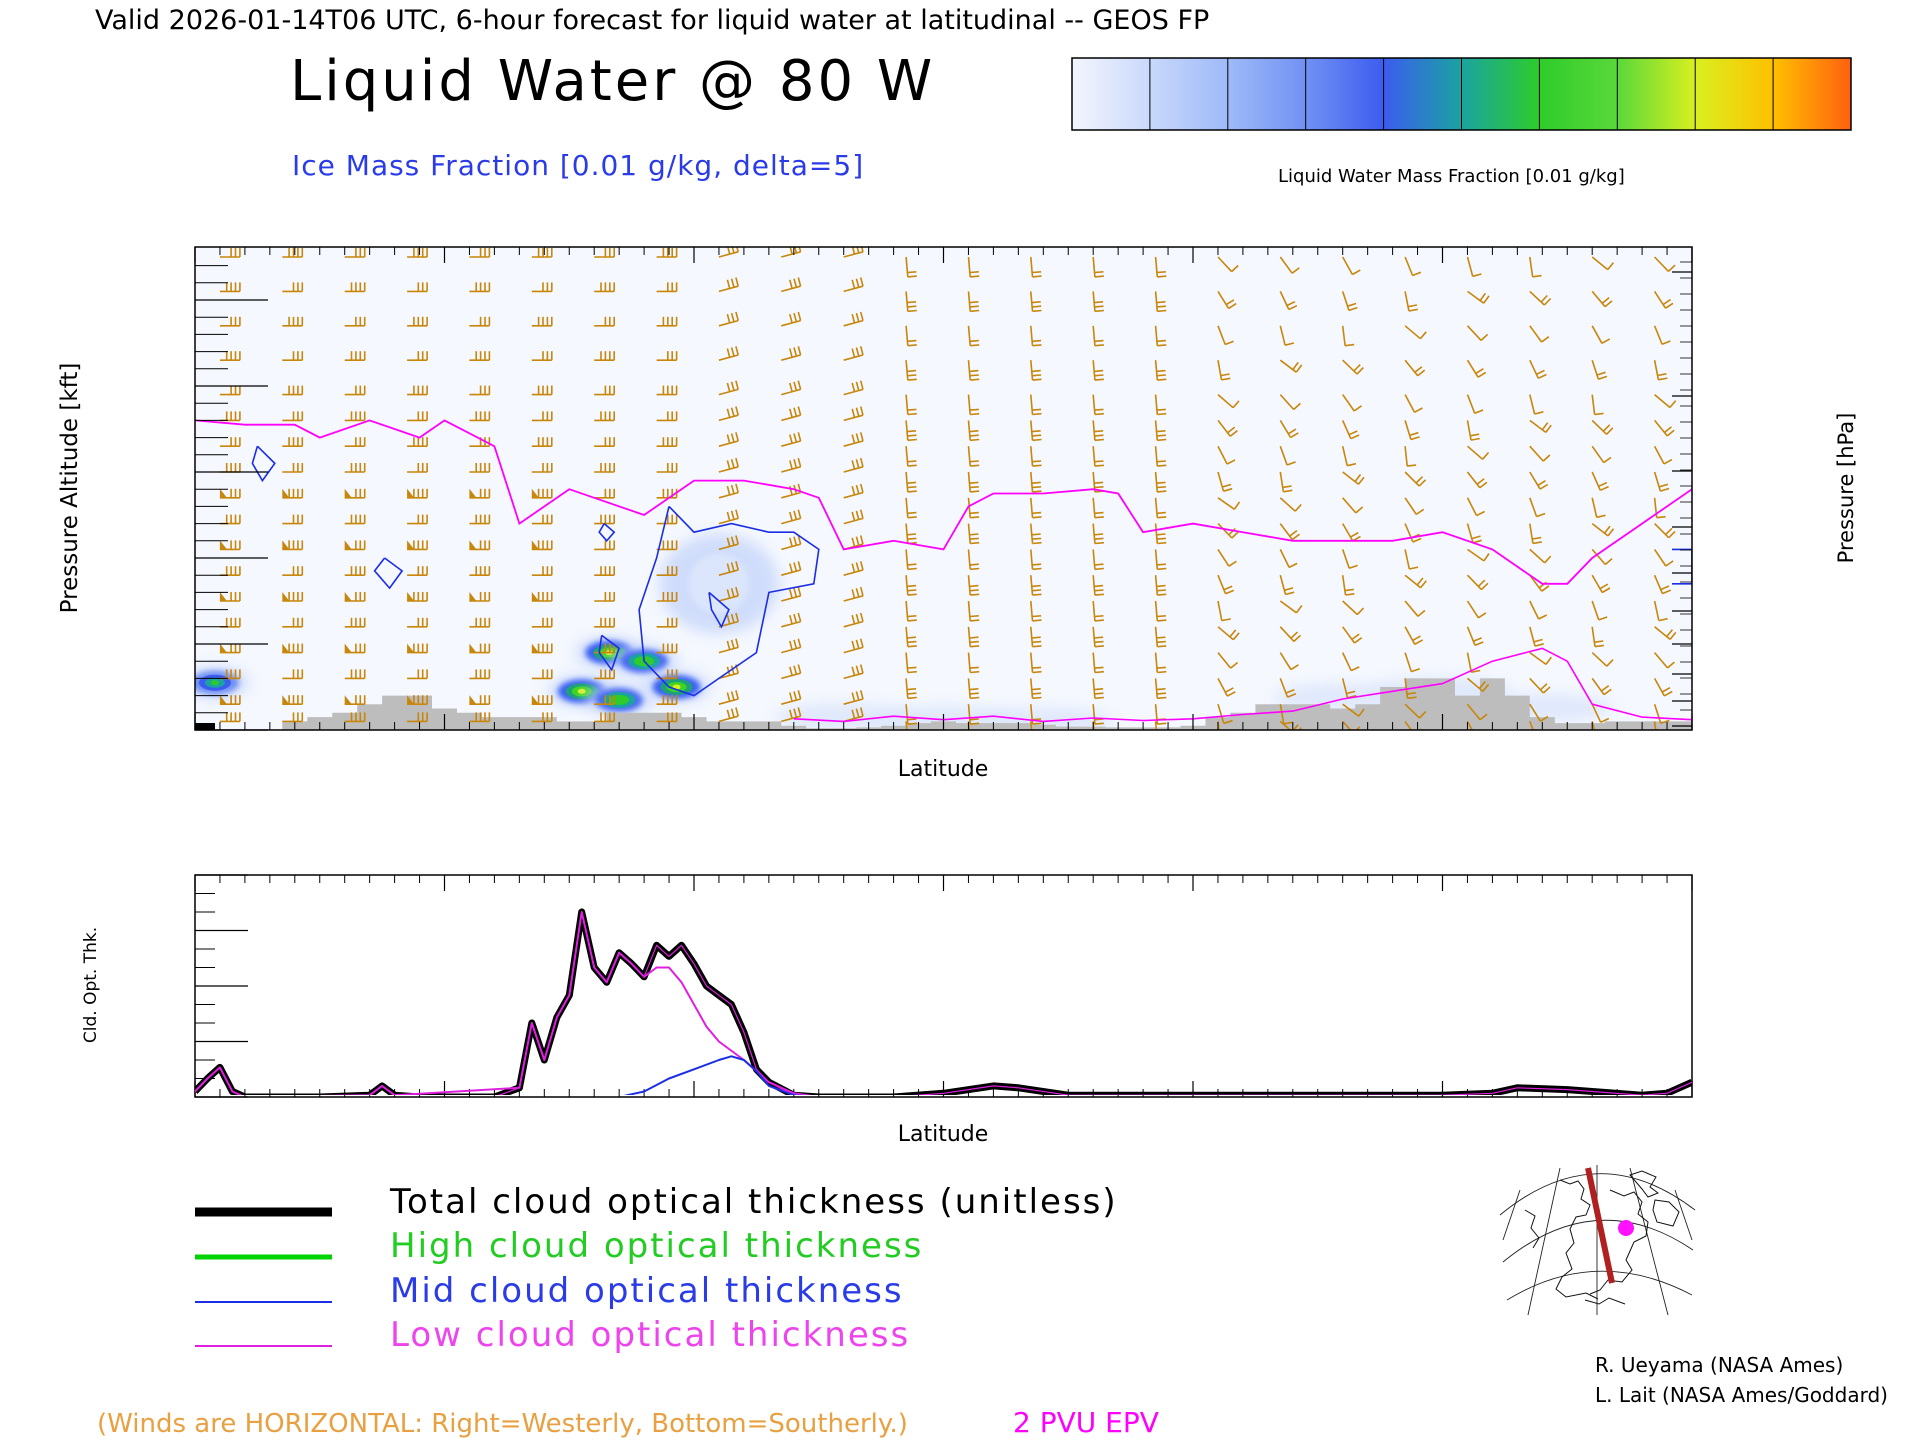 The width and height of the screenshot is (1920, 1440). Describe the element at coordinates (1719, 1365) in the screenshot. I see `credit-line-1: R. Ueyama (NASA Ames)` at that location.